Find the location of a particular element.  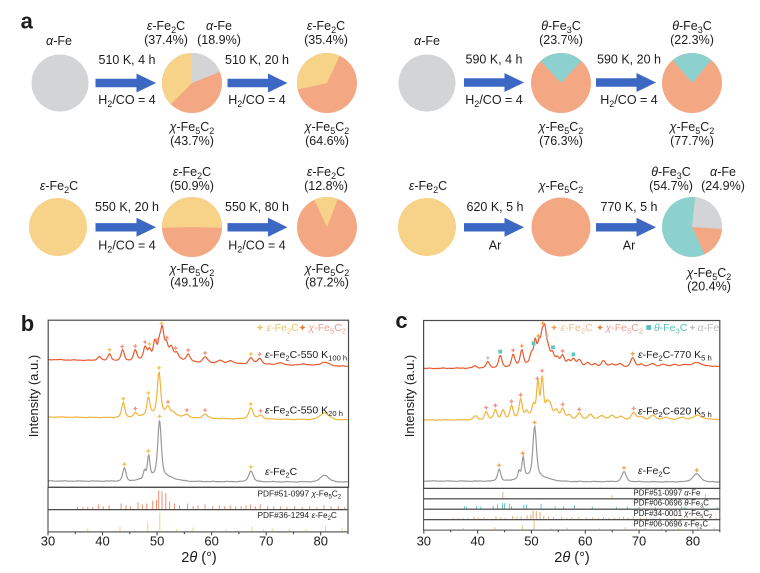

svg-text: ε-Fe2C-620 K5 h is located at coordinates (675, 413).